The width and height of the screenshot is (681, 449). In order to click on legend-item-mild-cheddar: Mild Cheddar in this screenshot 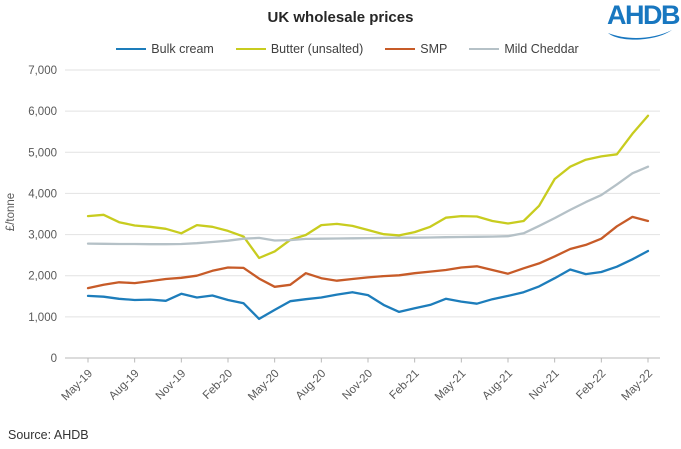, I will do `click(524, 49)`.